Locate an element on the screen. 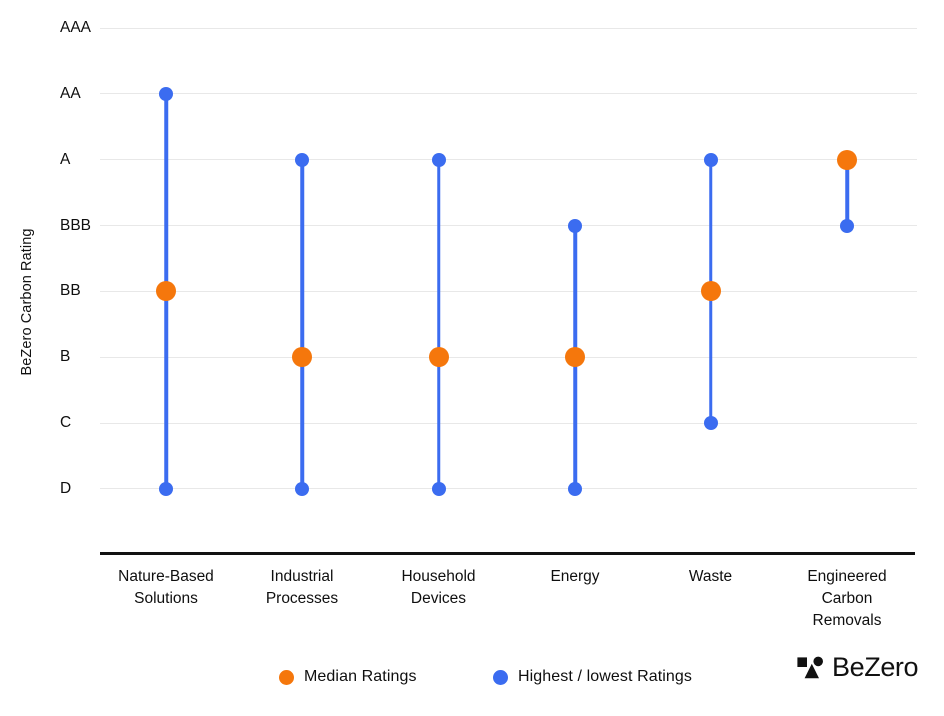 This screenshot has height=716, width=944. bezero-logo: BeZero is located at coordinates (857, 667).